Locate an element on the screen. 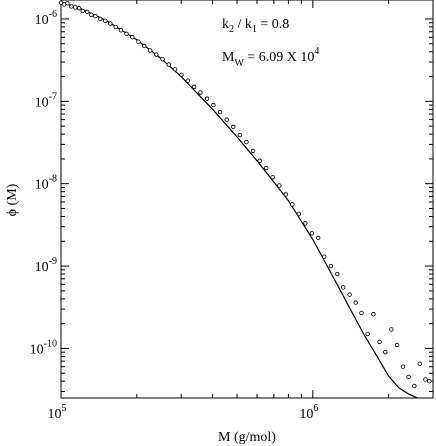  annotation-rate-ratio: k2 / k1 = 0.8 is located at coordinates (255, 26).